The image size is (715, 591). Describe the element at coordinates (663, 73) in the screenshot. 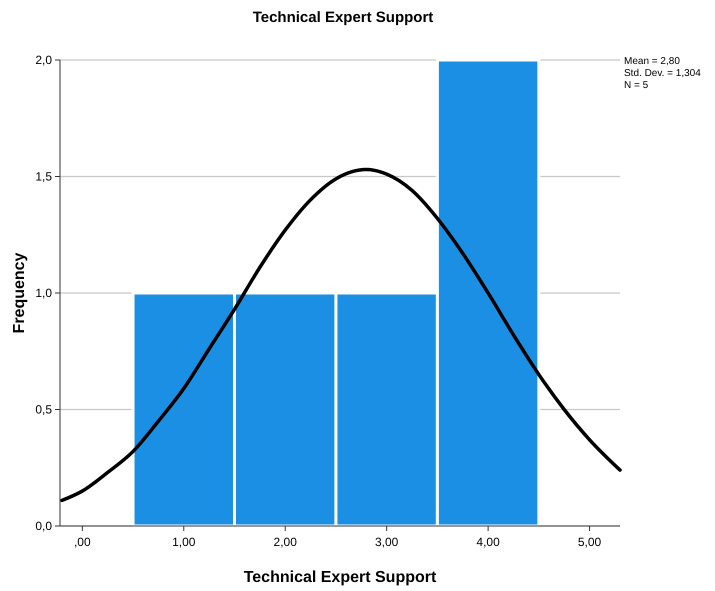

I see `text: Std. Dev. = 1,304` at that location.